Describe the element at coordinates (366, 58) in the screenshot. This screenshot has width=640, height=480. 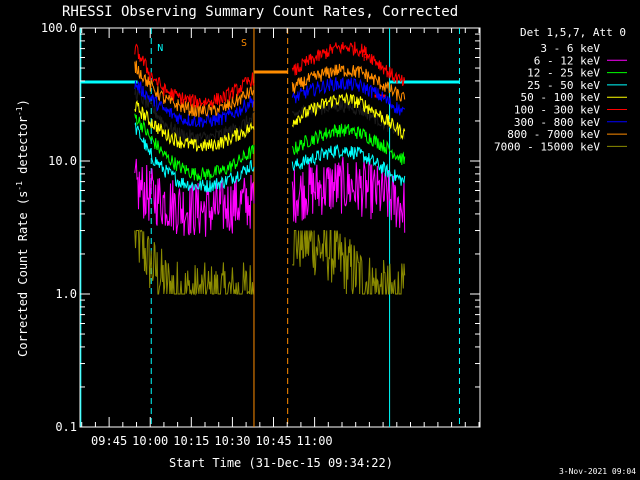
I see `marker-label: F` at that location.